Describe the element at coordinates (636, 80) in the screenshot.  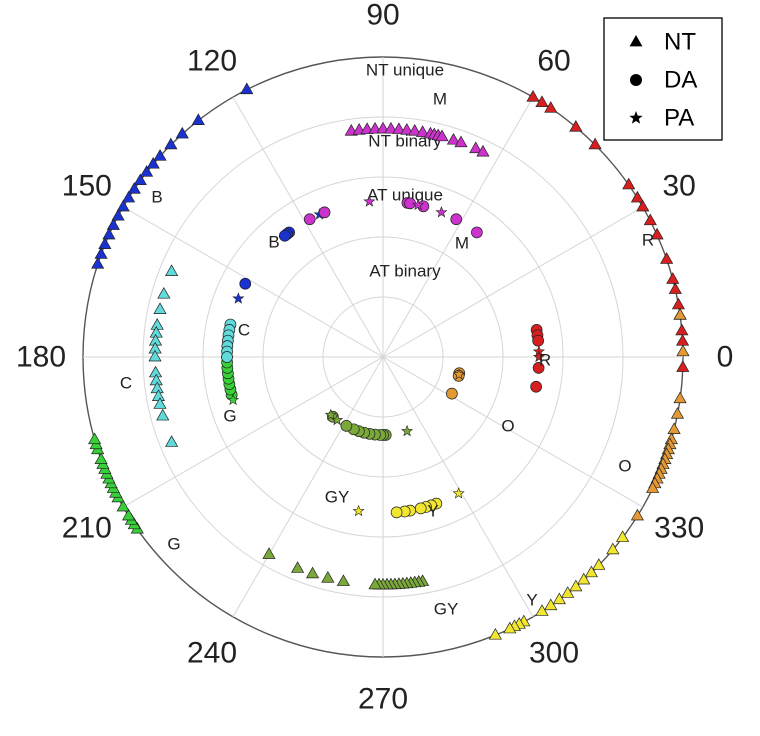
I see `legend-circle-icon` at that location.